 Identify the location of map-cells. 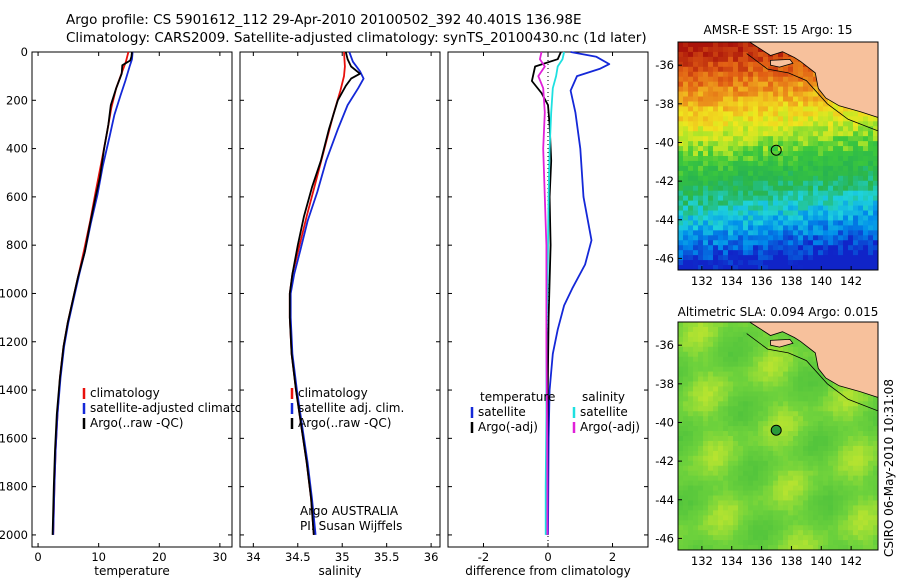
(778, 156).